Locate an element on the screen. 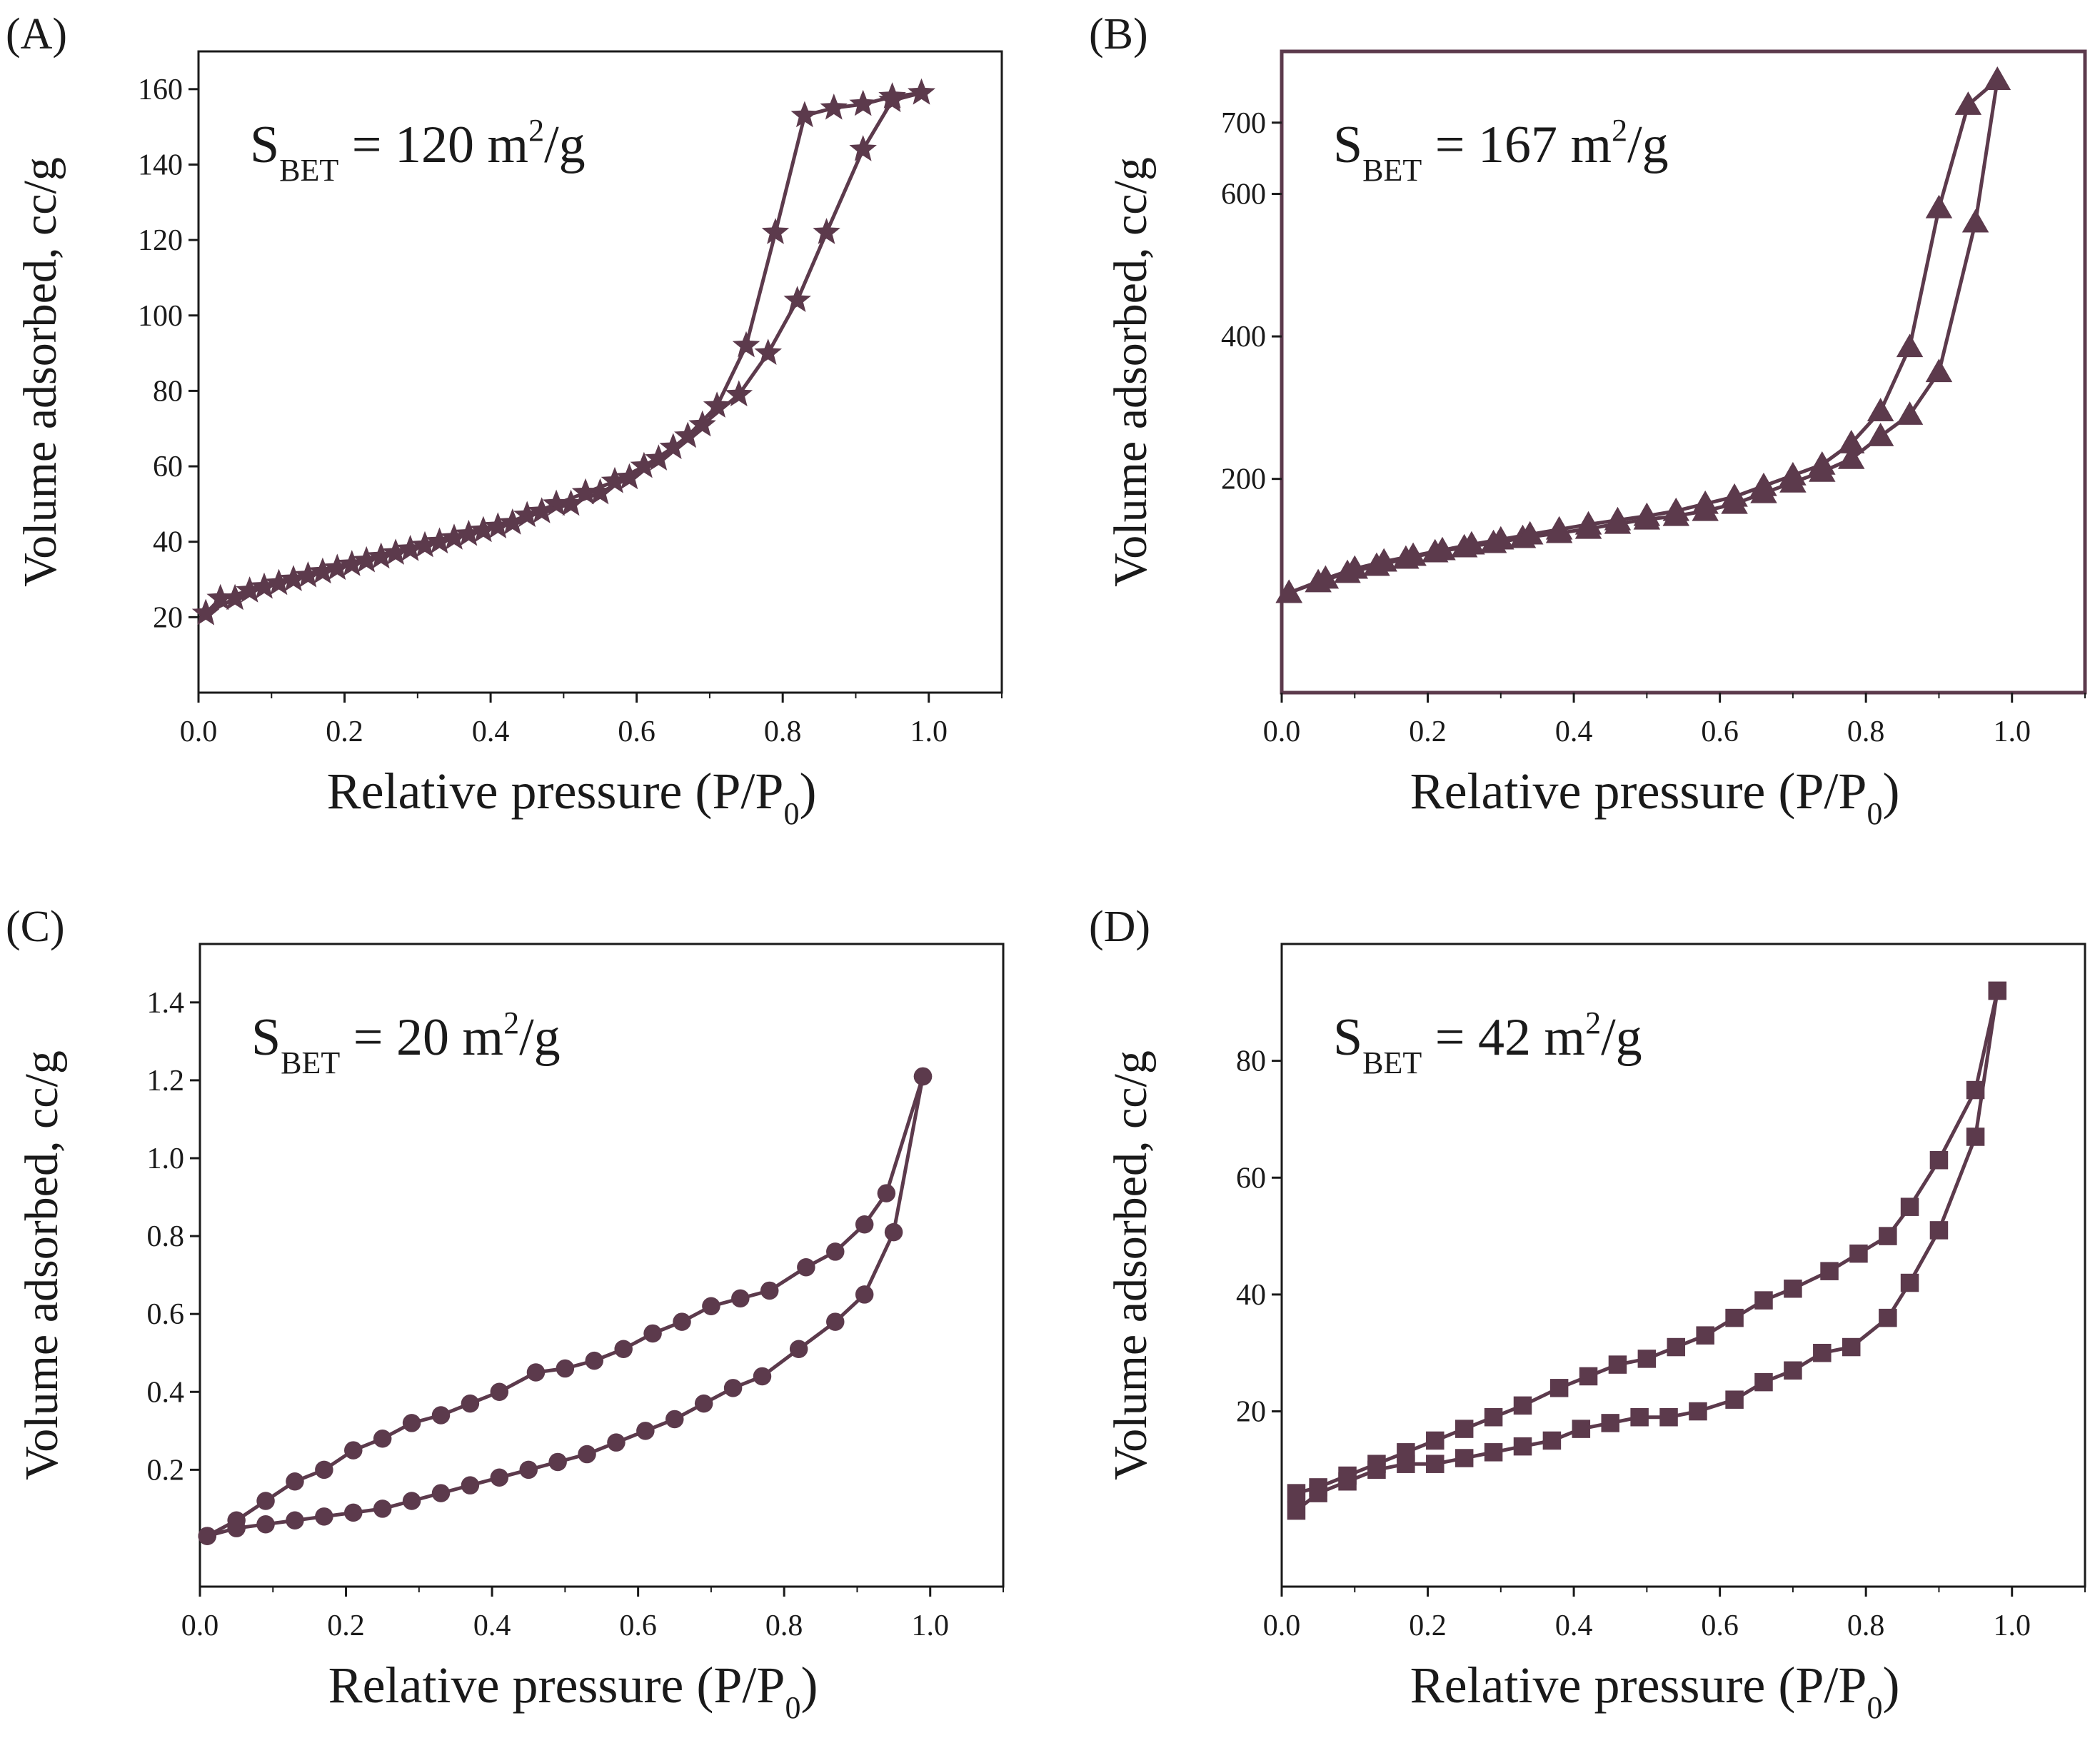 The height and width of the screenshot is (1743, 2100). panel-label: (A) is located at coordinates (36, 34).